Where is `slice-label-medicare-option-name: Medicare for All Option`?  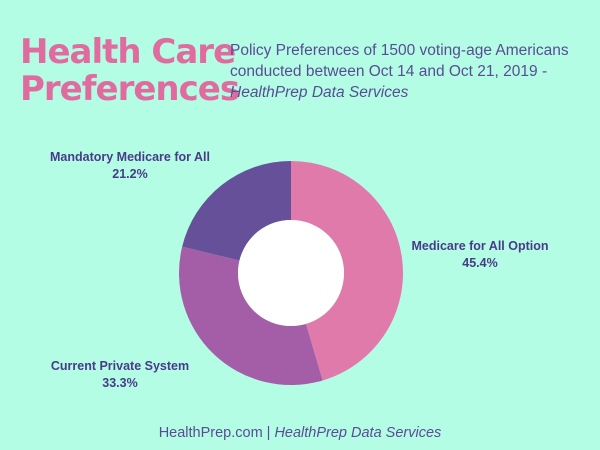
slice-label-medicare-option-name: Medicare for All Option is located at coordinates (480, 246).